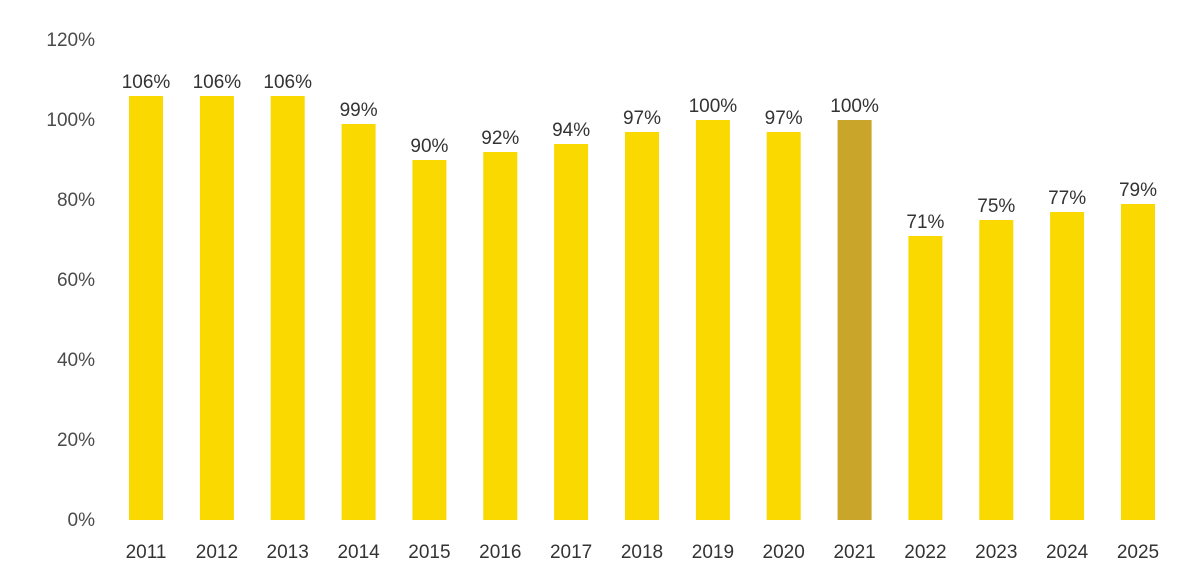  Describe the element at coordinates (712, 320) in the screenshot. I see `bar-2019` at that location.